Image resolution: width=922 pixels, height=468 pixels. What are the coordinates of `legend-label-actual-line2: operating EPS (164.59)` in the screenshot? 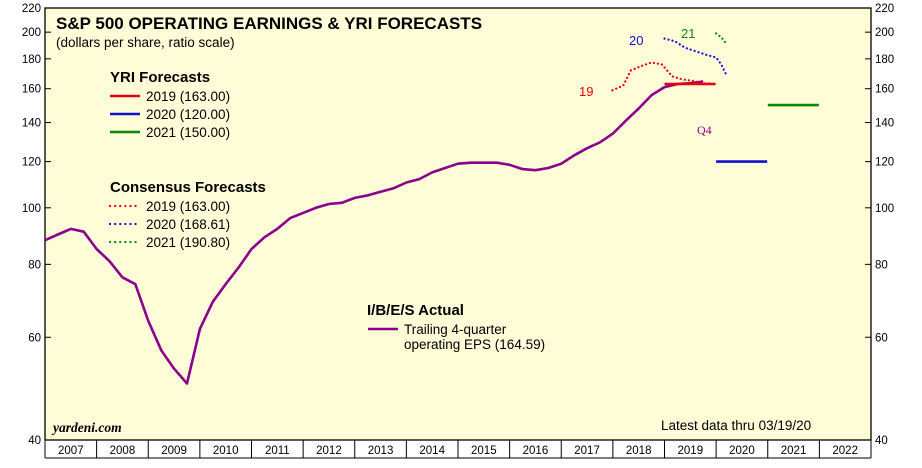 It's located at (474, 344).